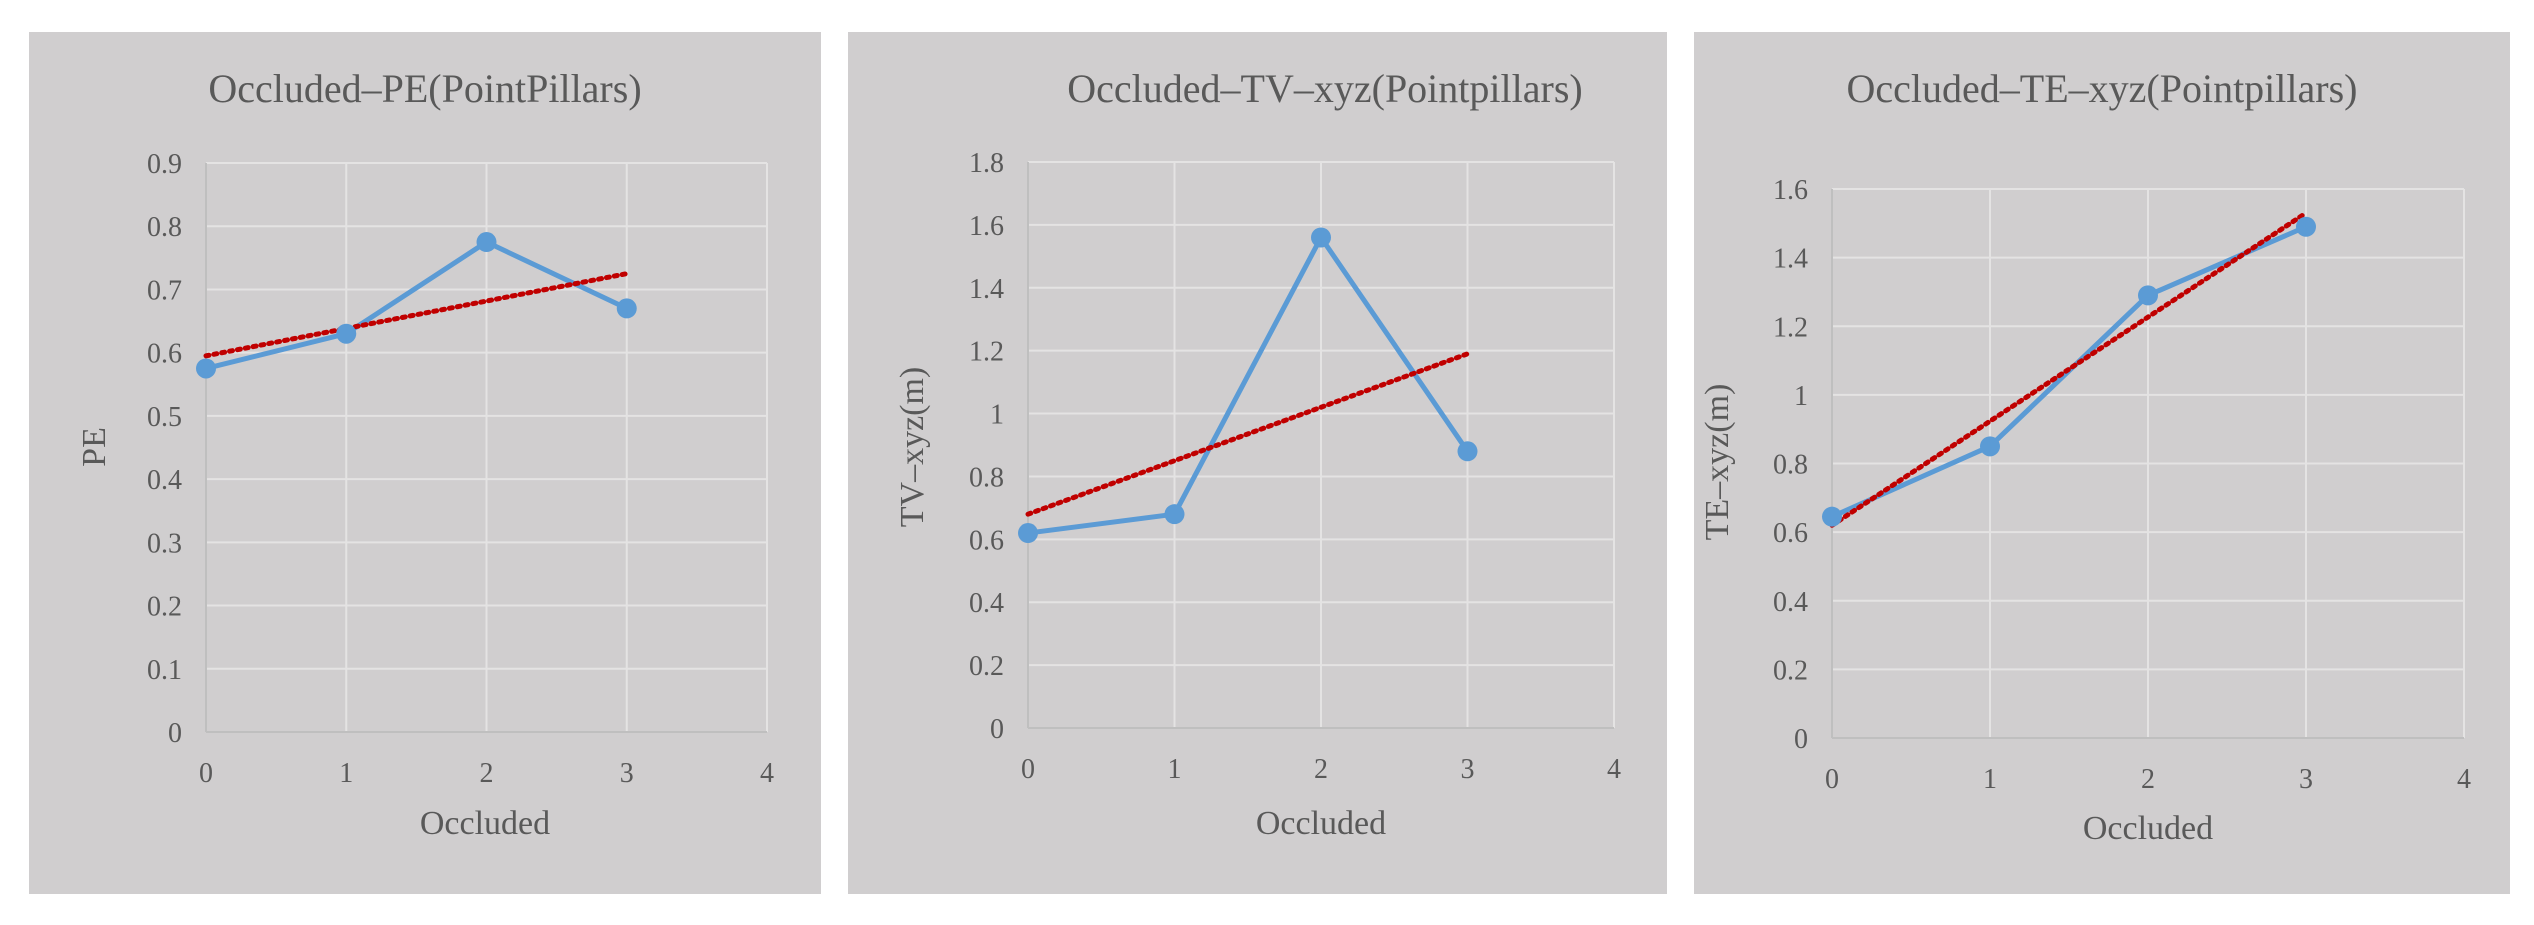 This screenshot has height=925, width=2534. I want to click on y-tick-label: 1.8, so click(986, 163).